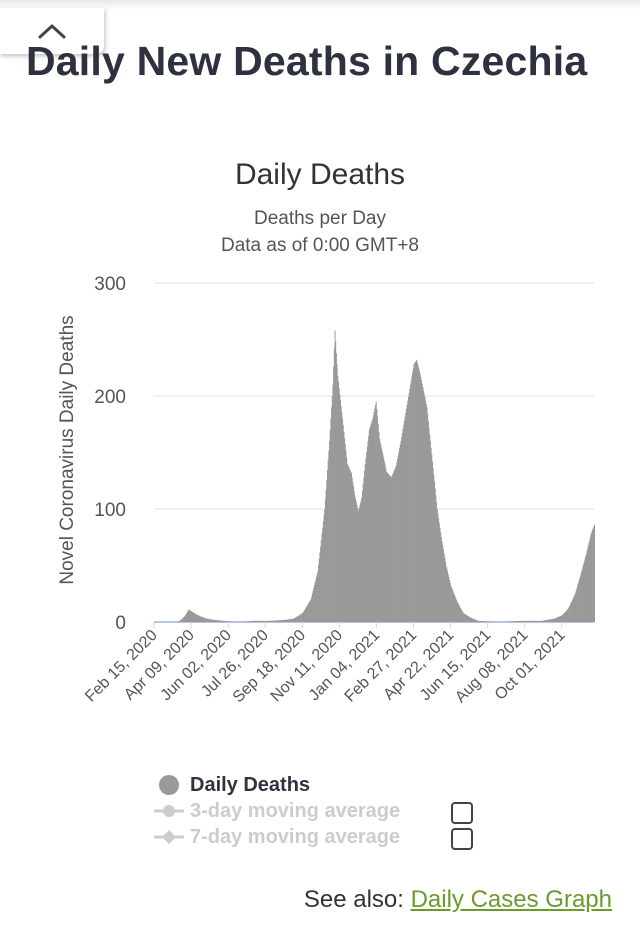  Describe the element at coordinates (320, 174) in the screenshot. I see `chart-title: Daily Deaths` at that location.